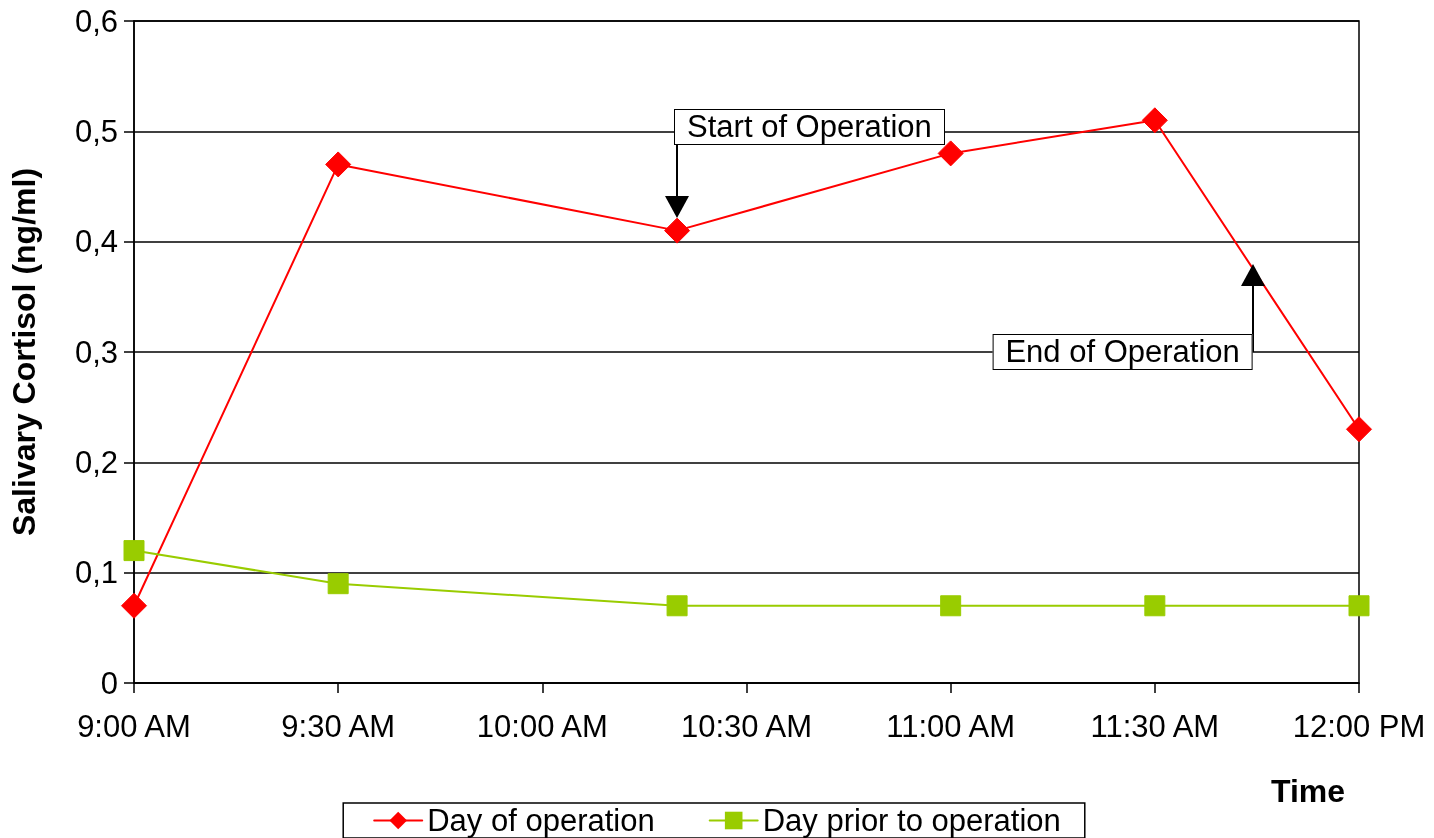 The height and width of the screenshot is (838, 1434). What do you see at coordinates (951, 726) in the screenshot?
I see `x-tick-label: 11:00 AM` at bounding box center [951, 726].